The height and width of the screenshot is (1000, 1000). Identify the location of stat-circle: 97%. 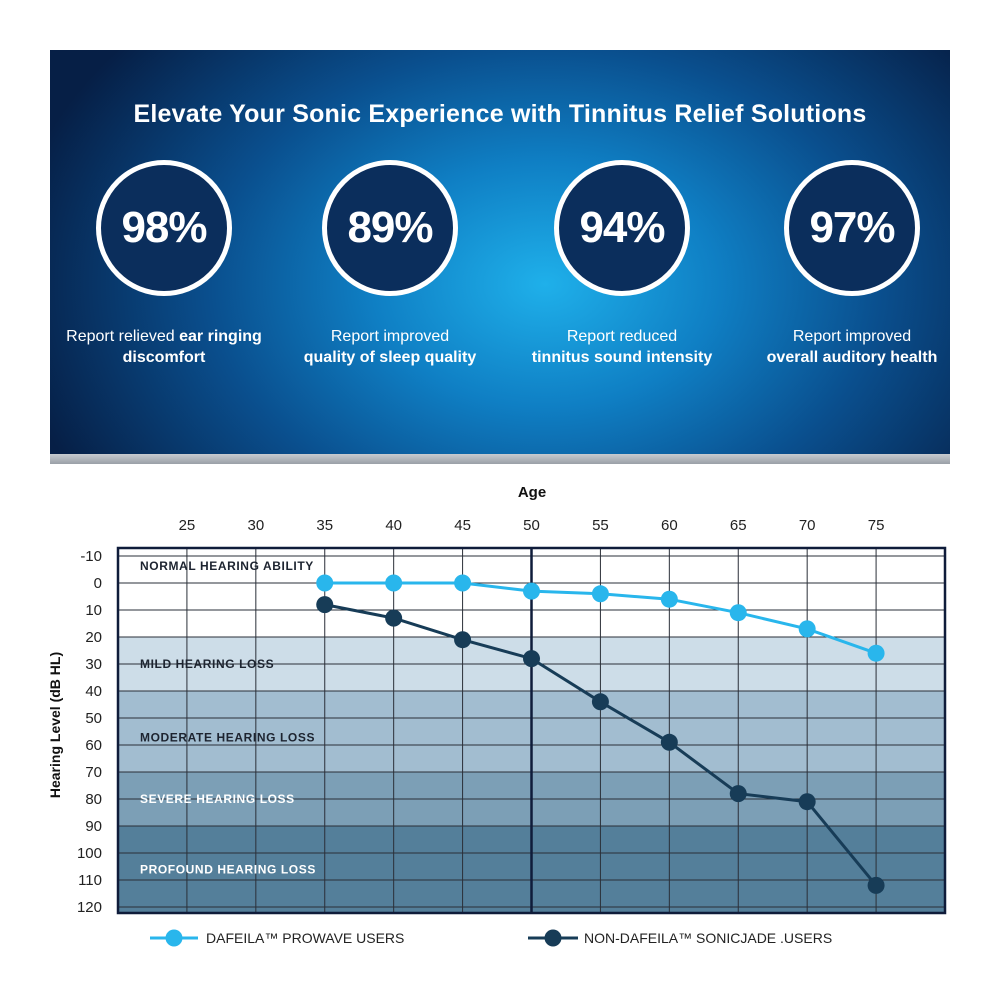
(852, 228).